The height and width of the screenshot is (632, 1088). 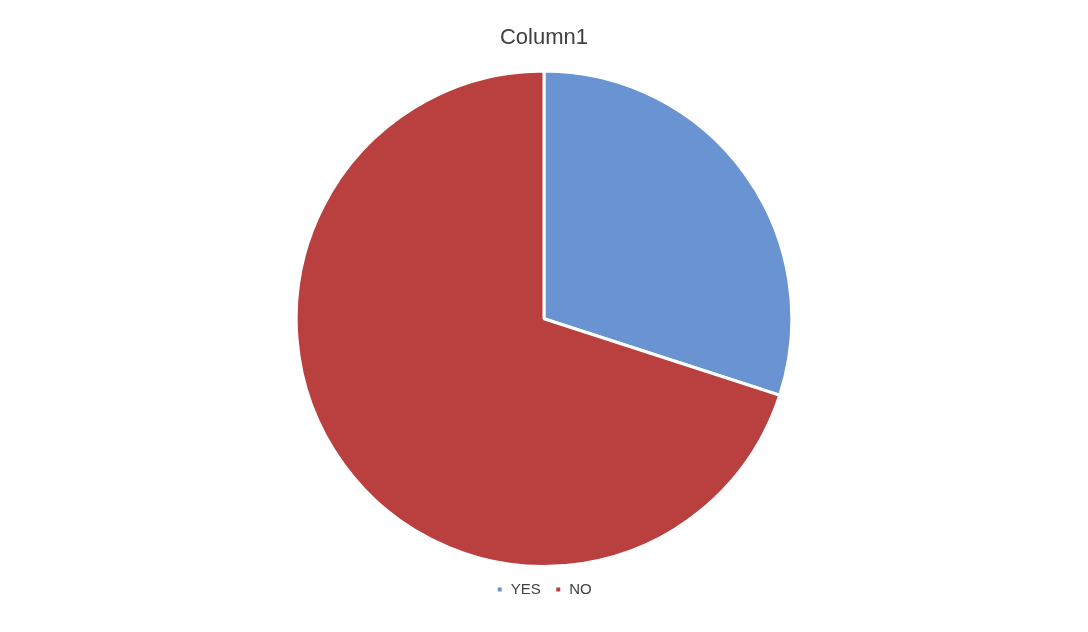 What do you see at coordinates (525, 588) in the screenshot?
I see `legend-label: YES` at bounding box center [525, 588].